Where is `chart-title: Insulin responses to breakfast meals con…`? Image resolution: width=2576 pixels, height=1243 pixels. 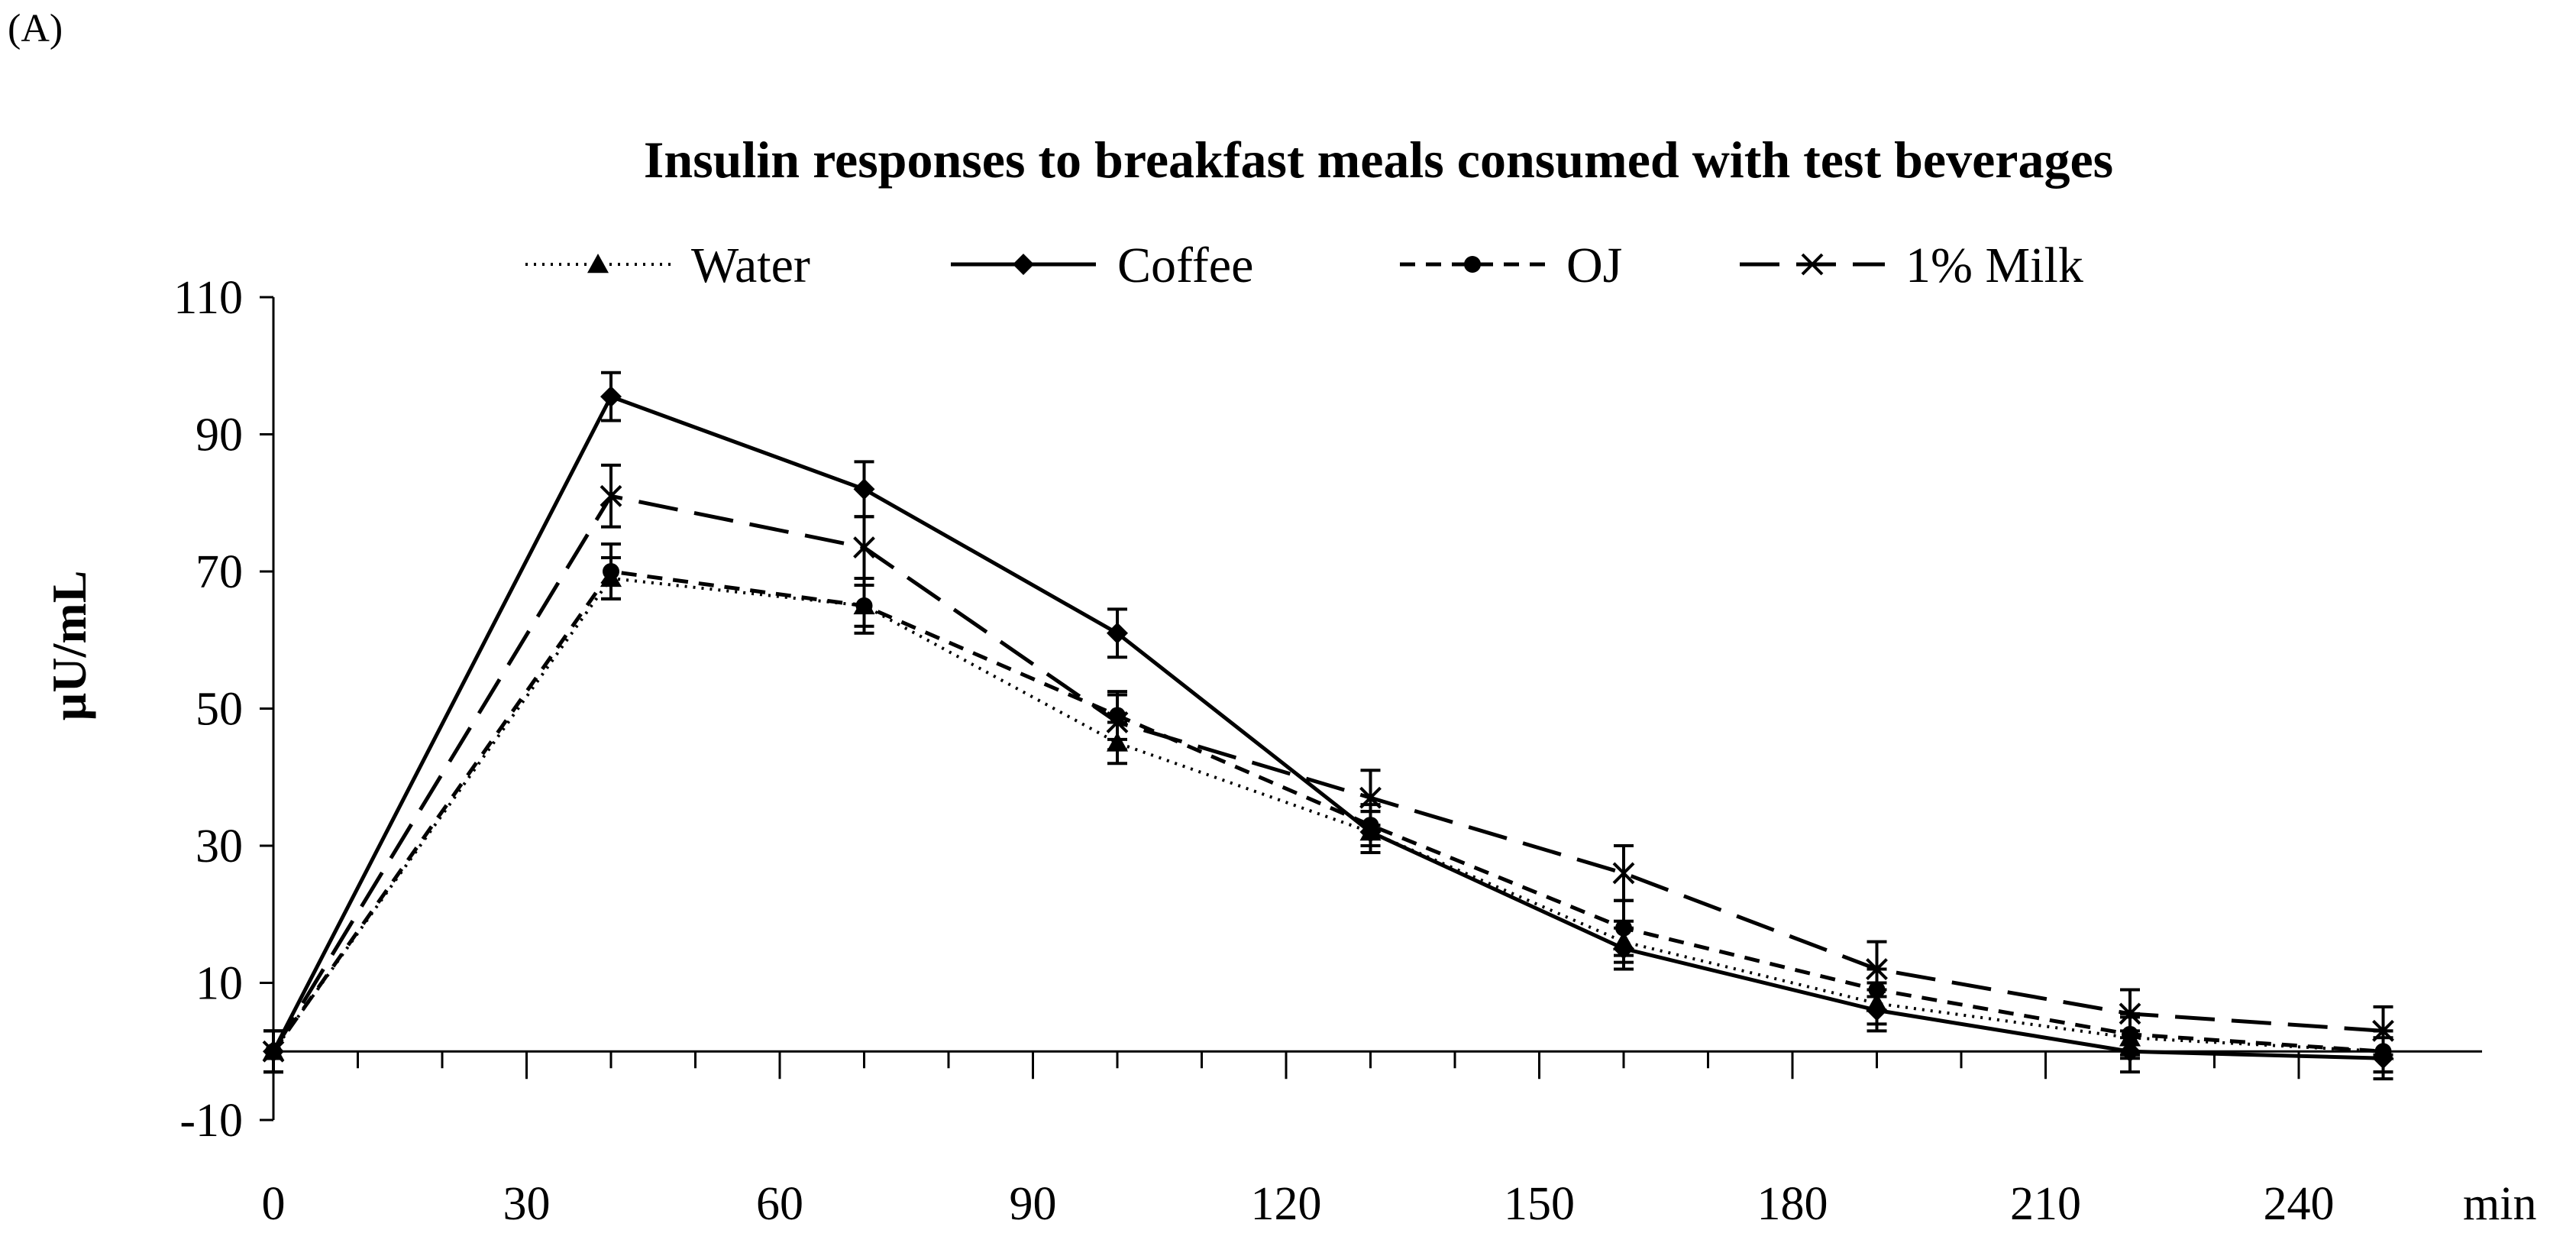 chart-title: Insulin responses to breakfast meals con… is located at coordinates (1378, 160).